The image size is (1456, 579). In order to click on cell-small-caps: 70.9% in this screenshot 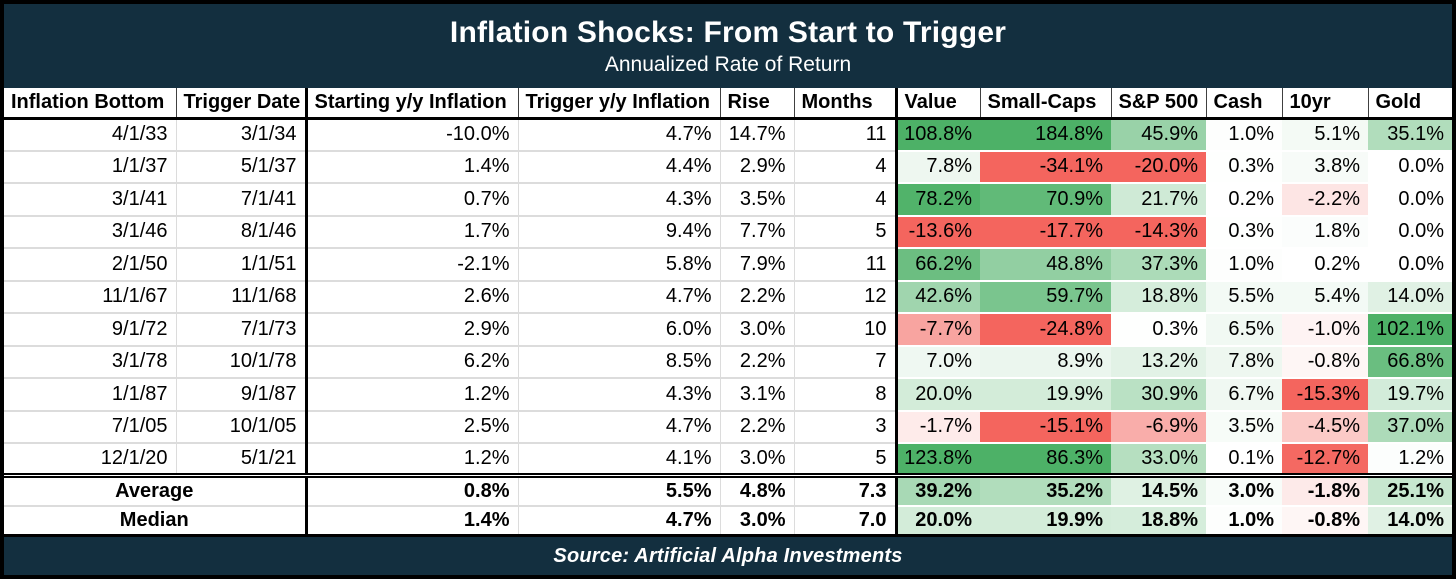, I will do `click(1045, 200)`.